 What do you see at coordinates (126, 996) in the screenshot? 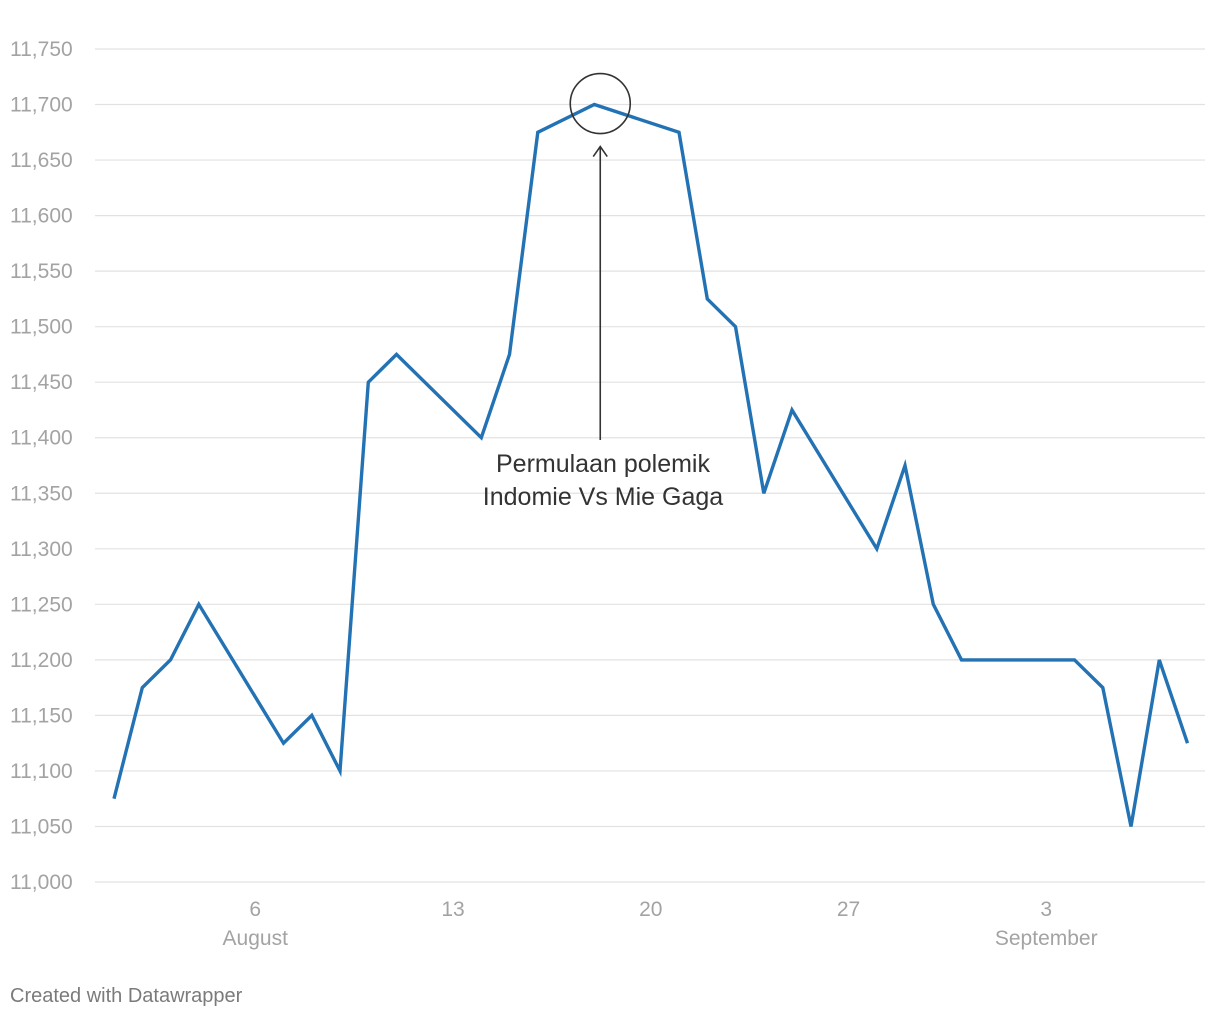
I see `datawrapper-credit: Created with Datawrapper` at bounding box center [126, 996].